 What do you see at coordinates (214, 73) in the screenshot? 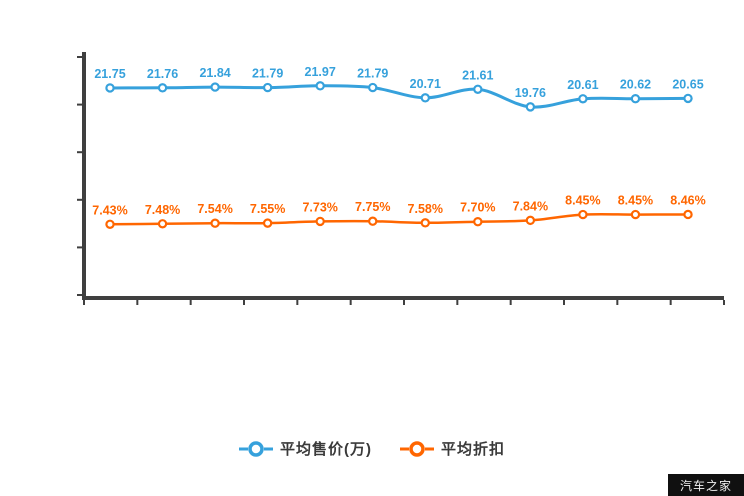
I see `data-label: 21.84` at bounding box center [214, 73].